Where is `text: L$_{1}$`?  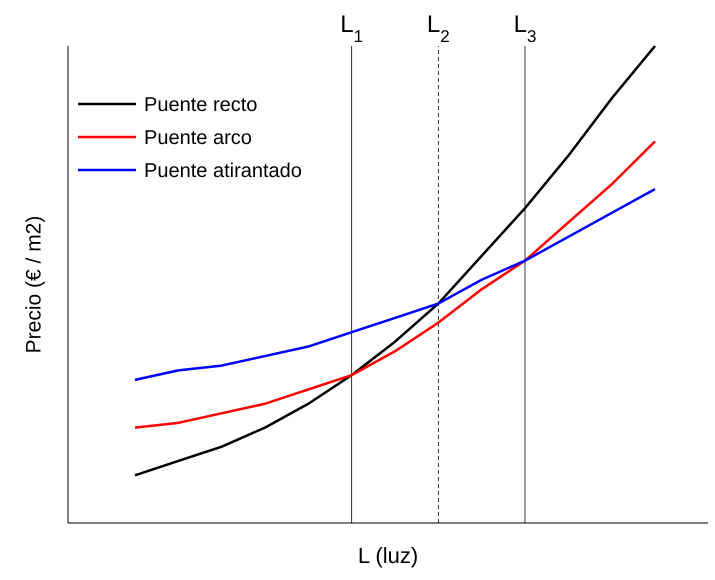
text: L$_{1}$ is located at coordinates (352, 28).